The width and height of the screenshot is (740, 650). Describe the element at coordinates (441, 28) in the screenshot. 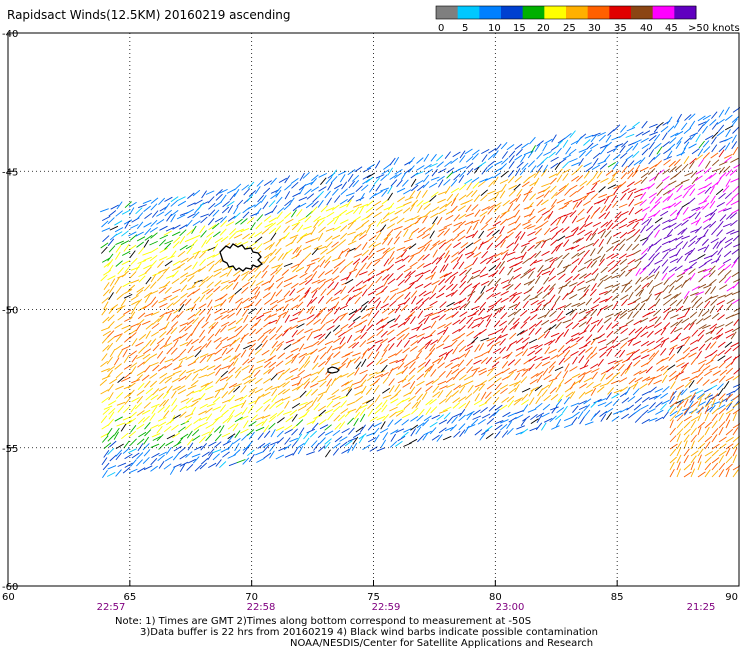

I see `colorbar-label: 0` at that location.